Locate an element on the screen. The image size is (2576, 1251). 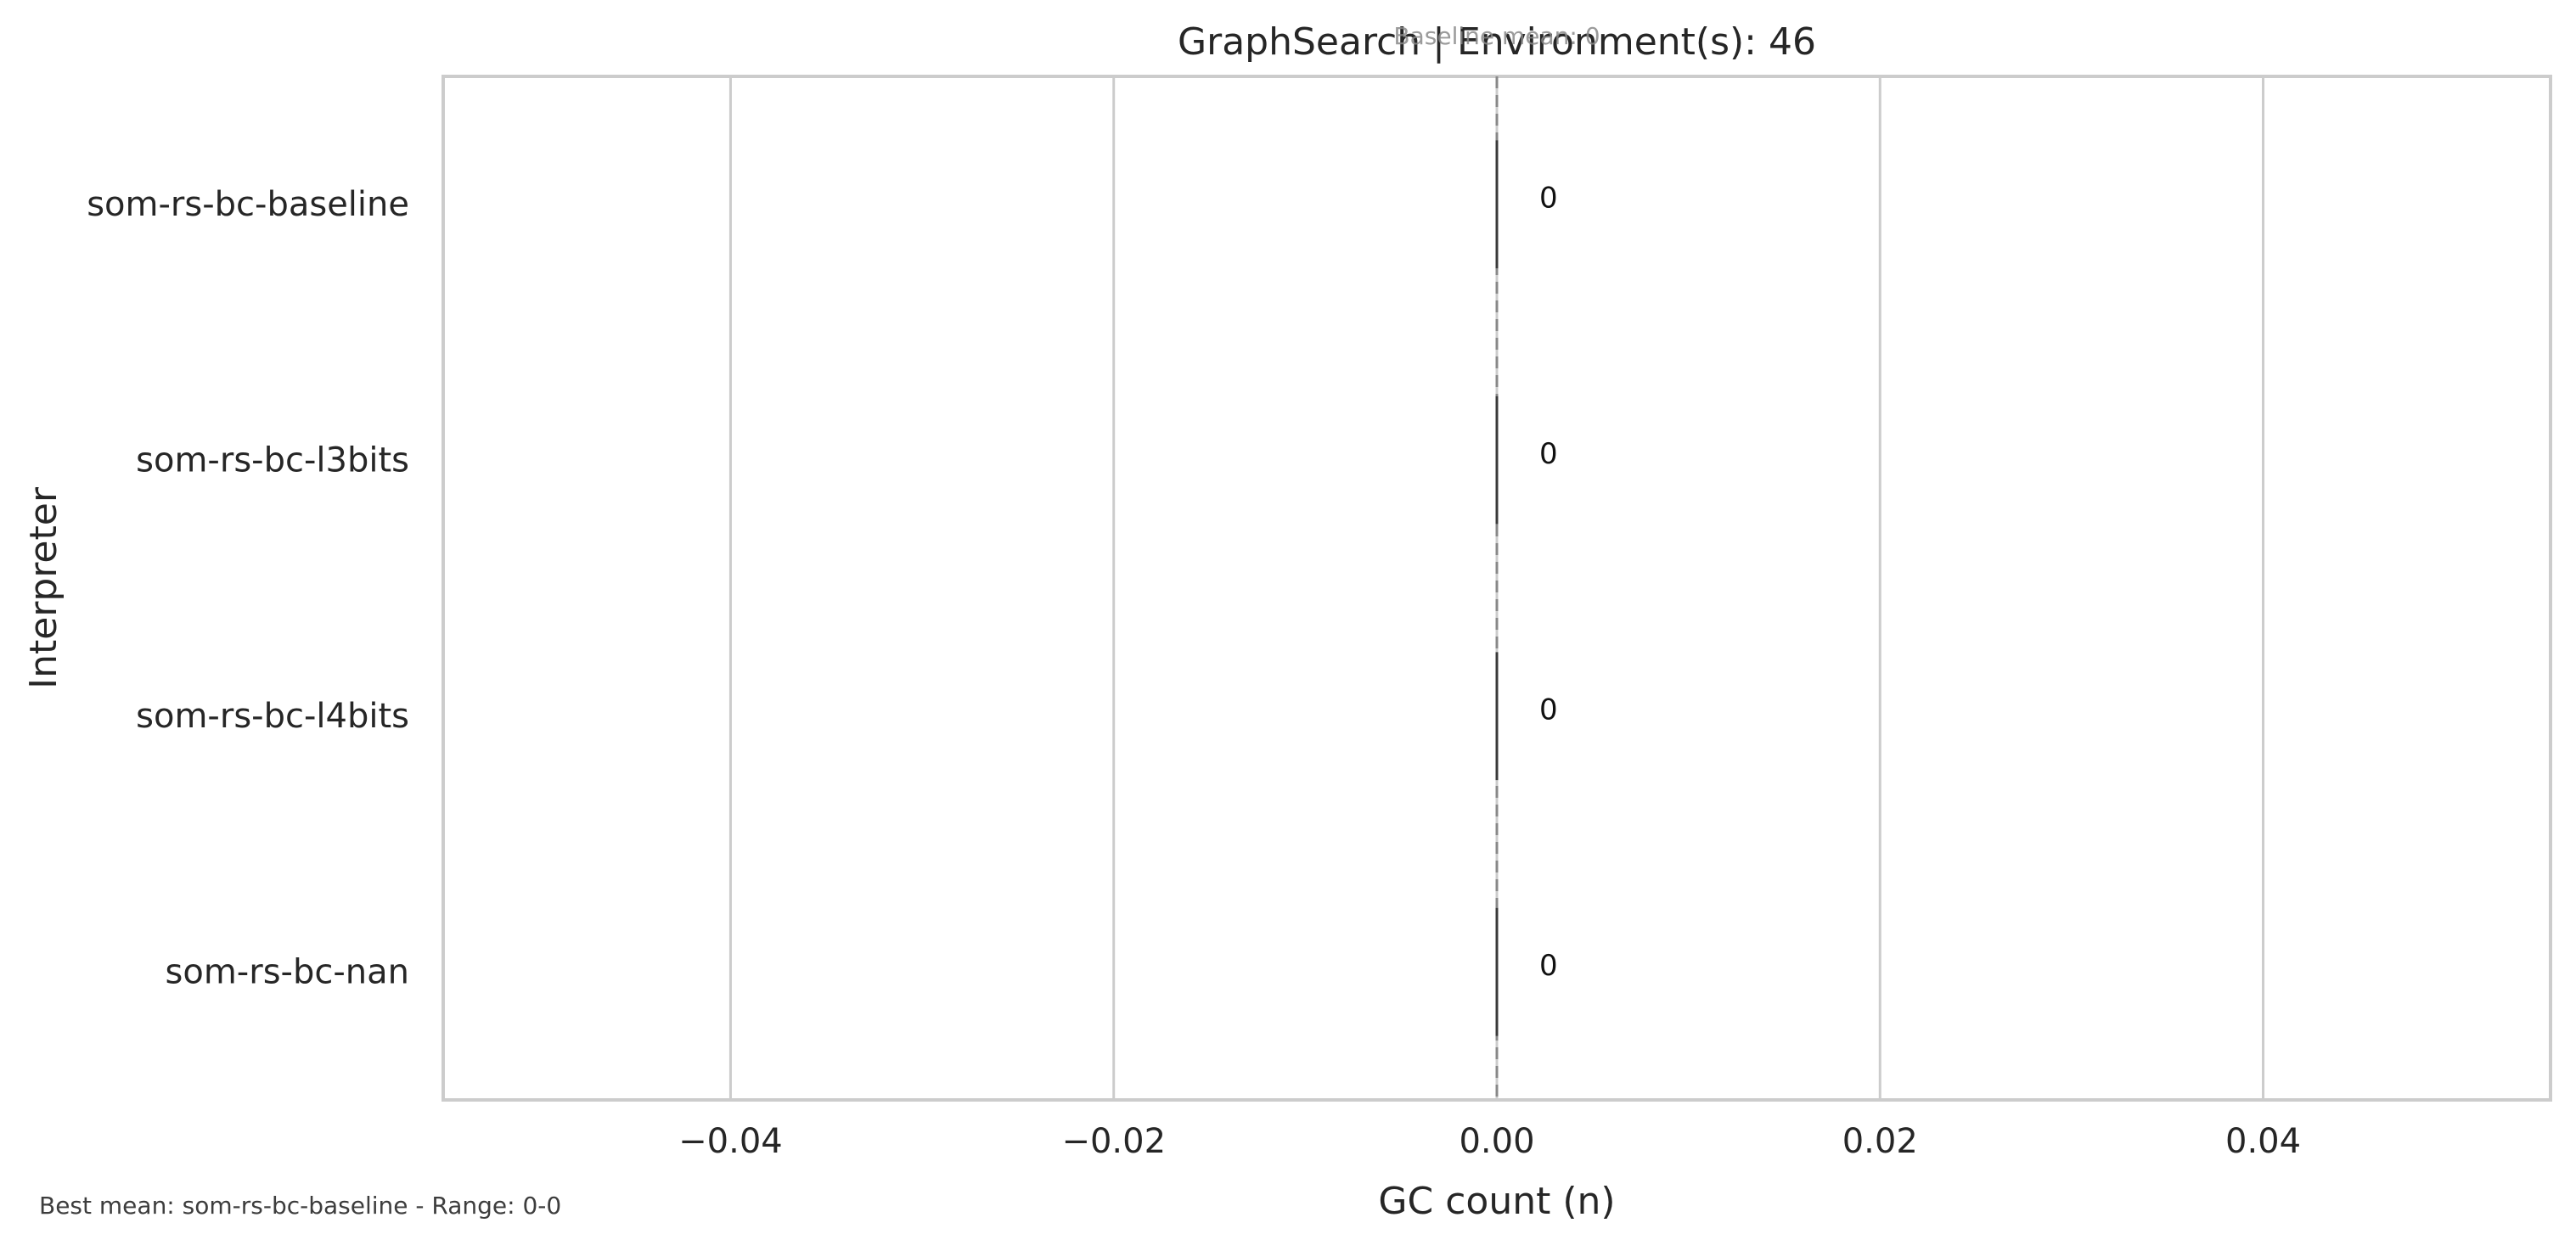
y-tick-label: som-rs-bc-l3bits is located at coordinates (272, 460).